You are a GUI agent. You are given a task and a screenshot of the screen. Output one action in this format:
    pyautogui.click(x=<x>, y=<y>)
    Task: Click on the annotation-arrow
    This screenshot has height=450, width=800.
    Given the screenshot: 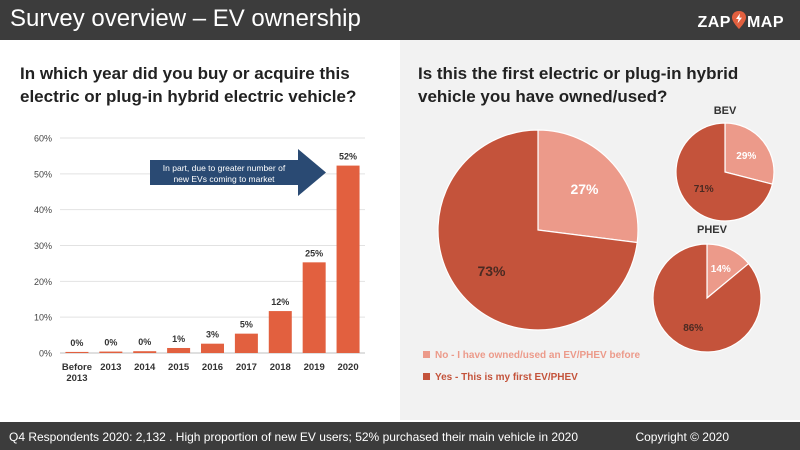 What is the action you would take?
    pyautogui.click(x=238, y=172)
    